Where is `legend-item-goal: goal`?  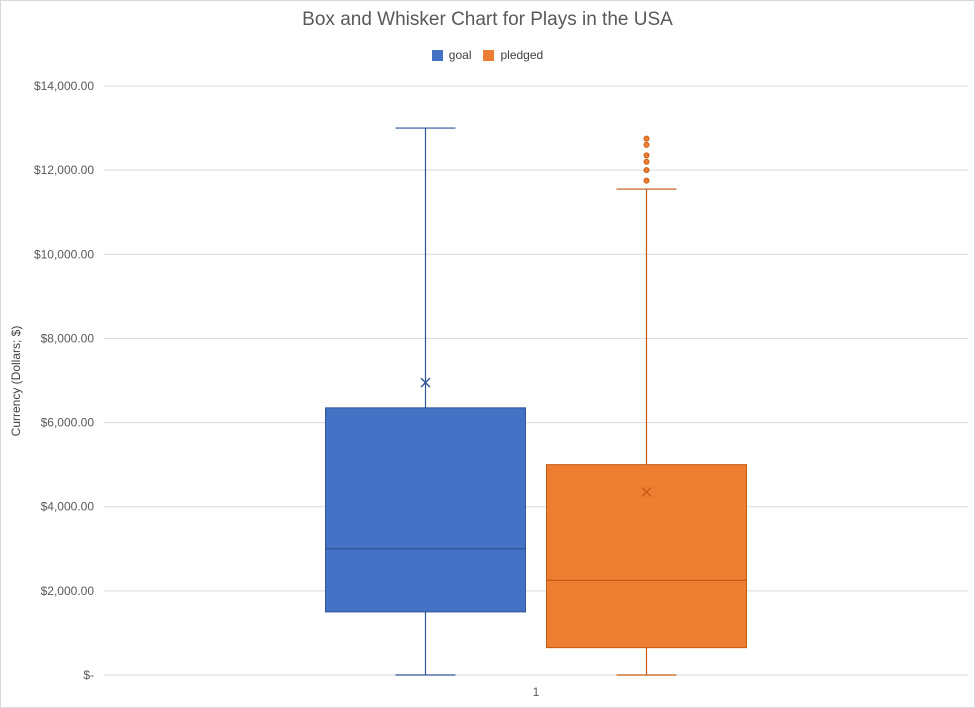
legend-item-goal: goal is located at coordinates (451, 55).